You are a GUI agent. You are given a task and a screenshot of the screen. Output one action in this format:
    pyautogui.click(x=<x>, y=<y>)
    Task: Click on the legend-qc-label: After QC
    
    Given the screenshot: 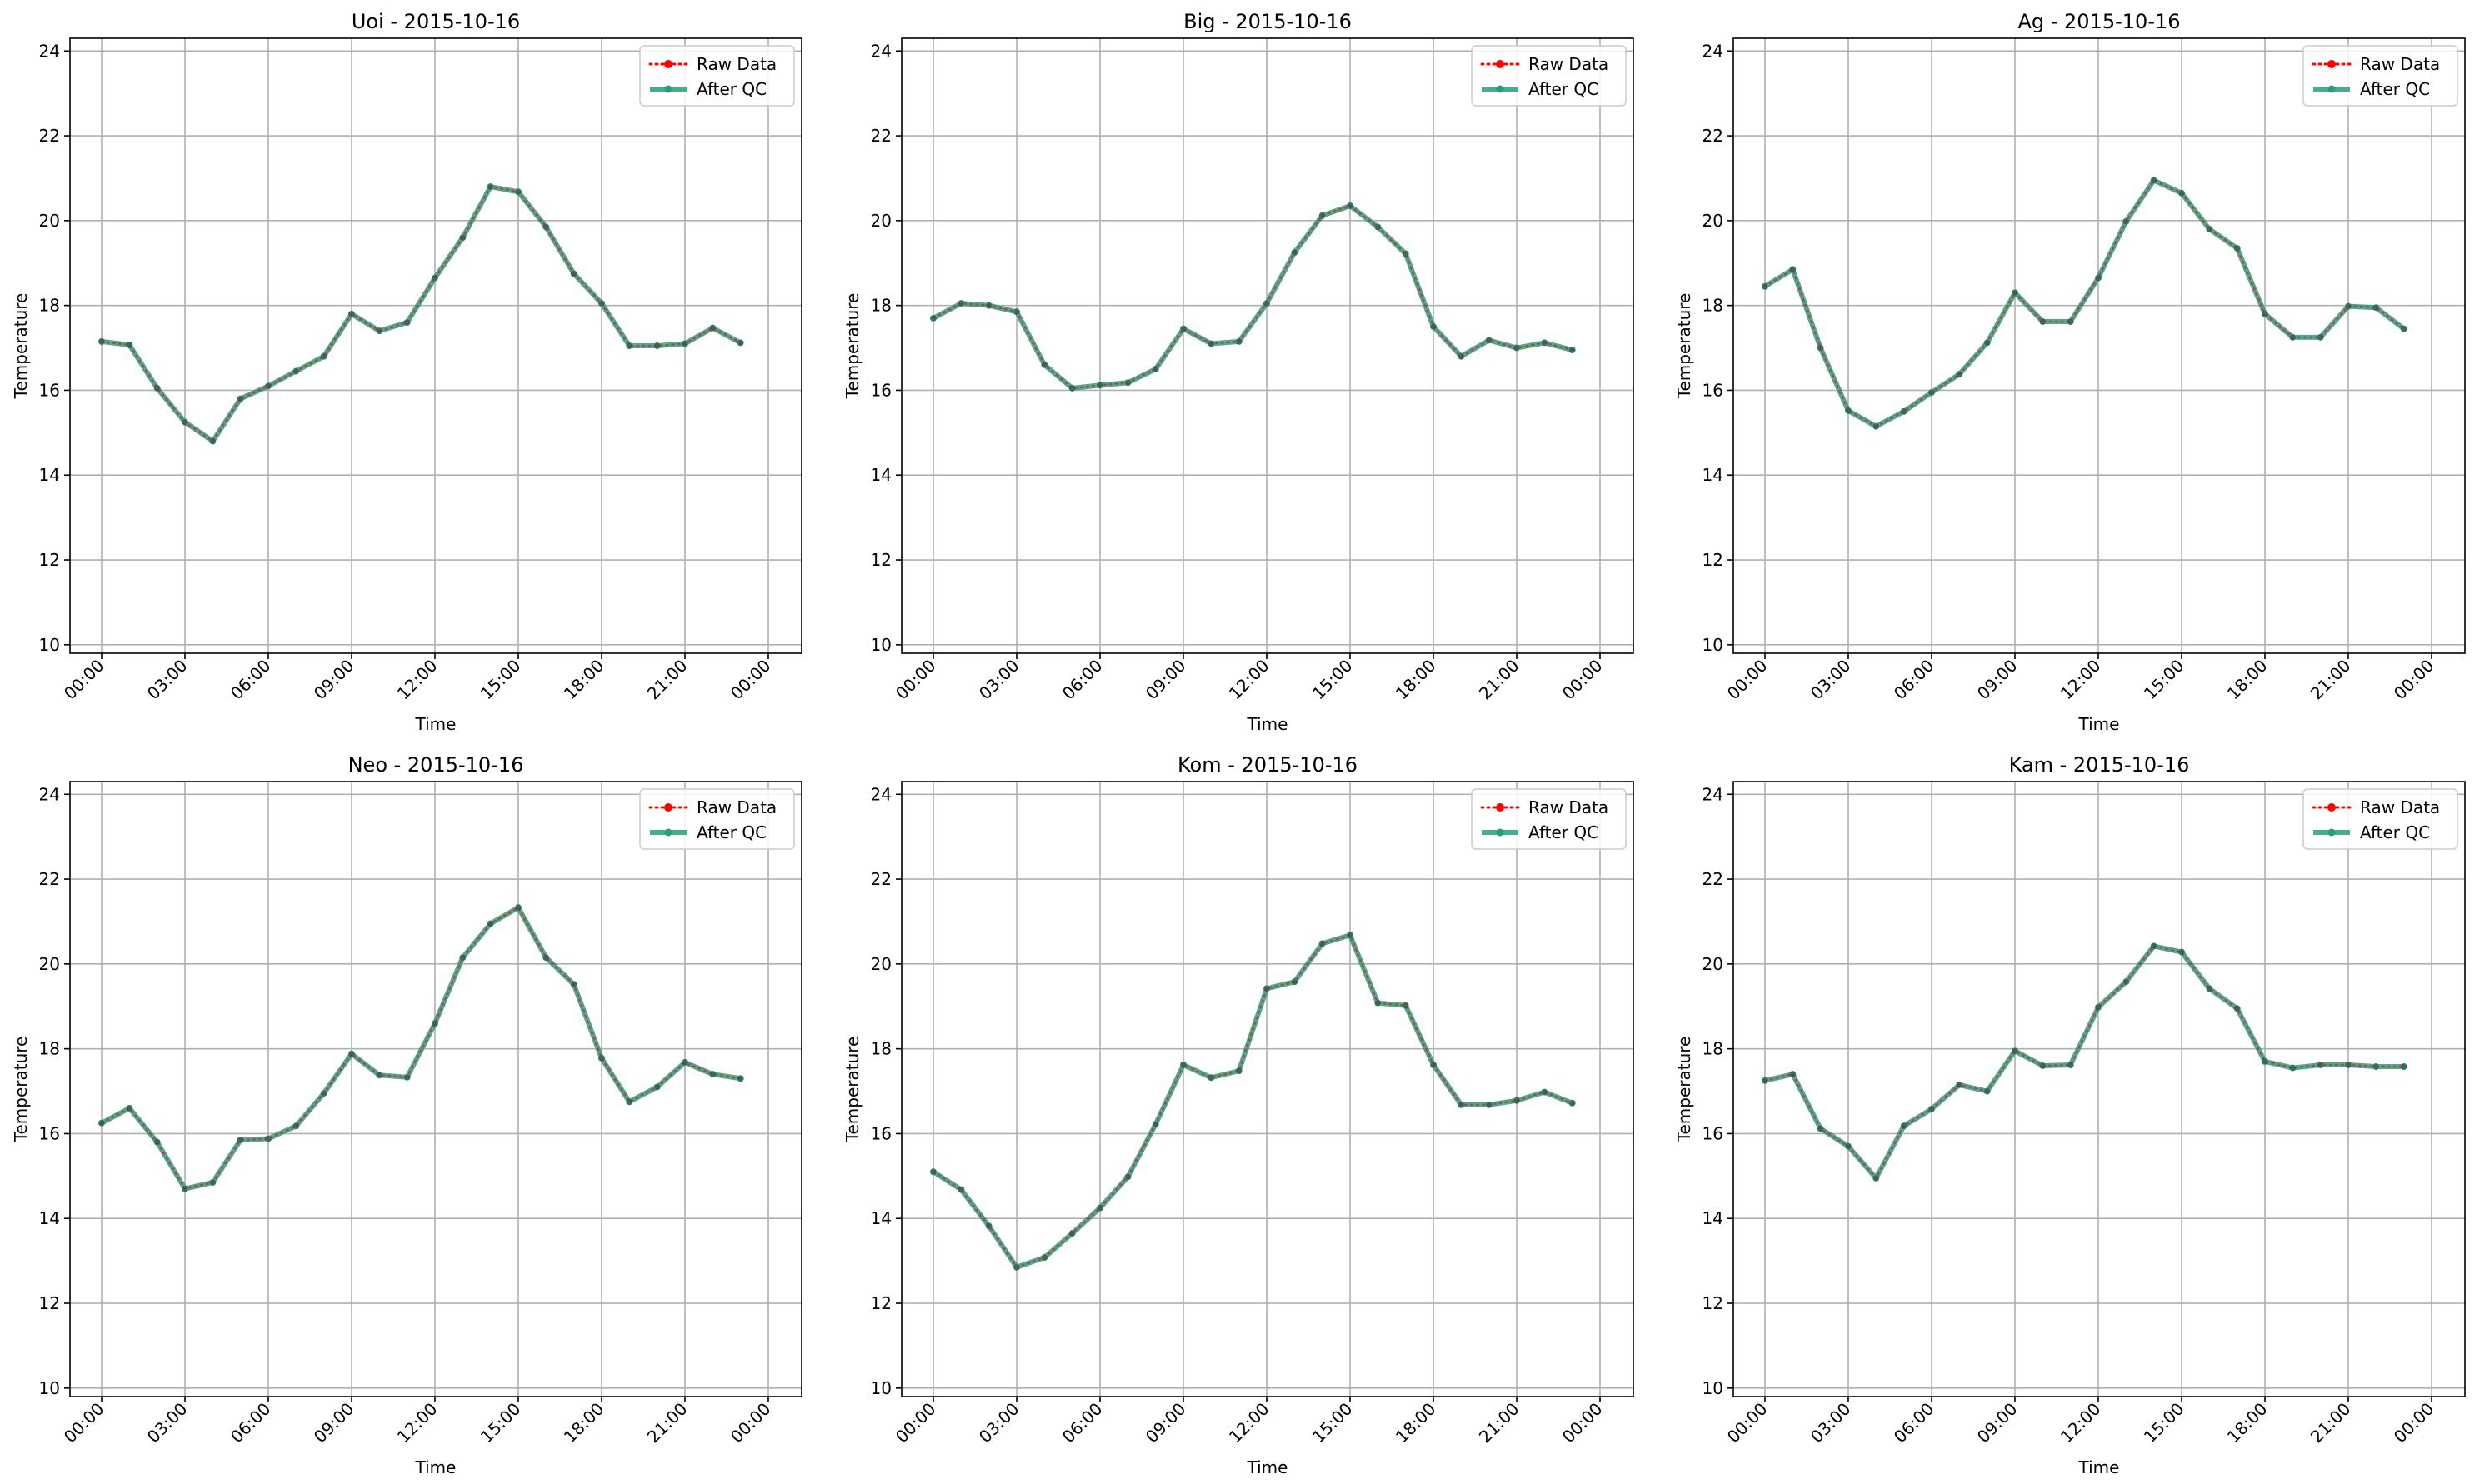 What is the action you would take?
    pyautogui.click(x=732, y=832)
    